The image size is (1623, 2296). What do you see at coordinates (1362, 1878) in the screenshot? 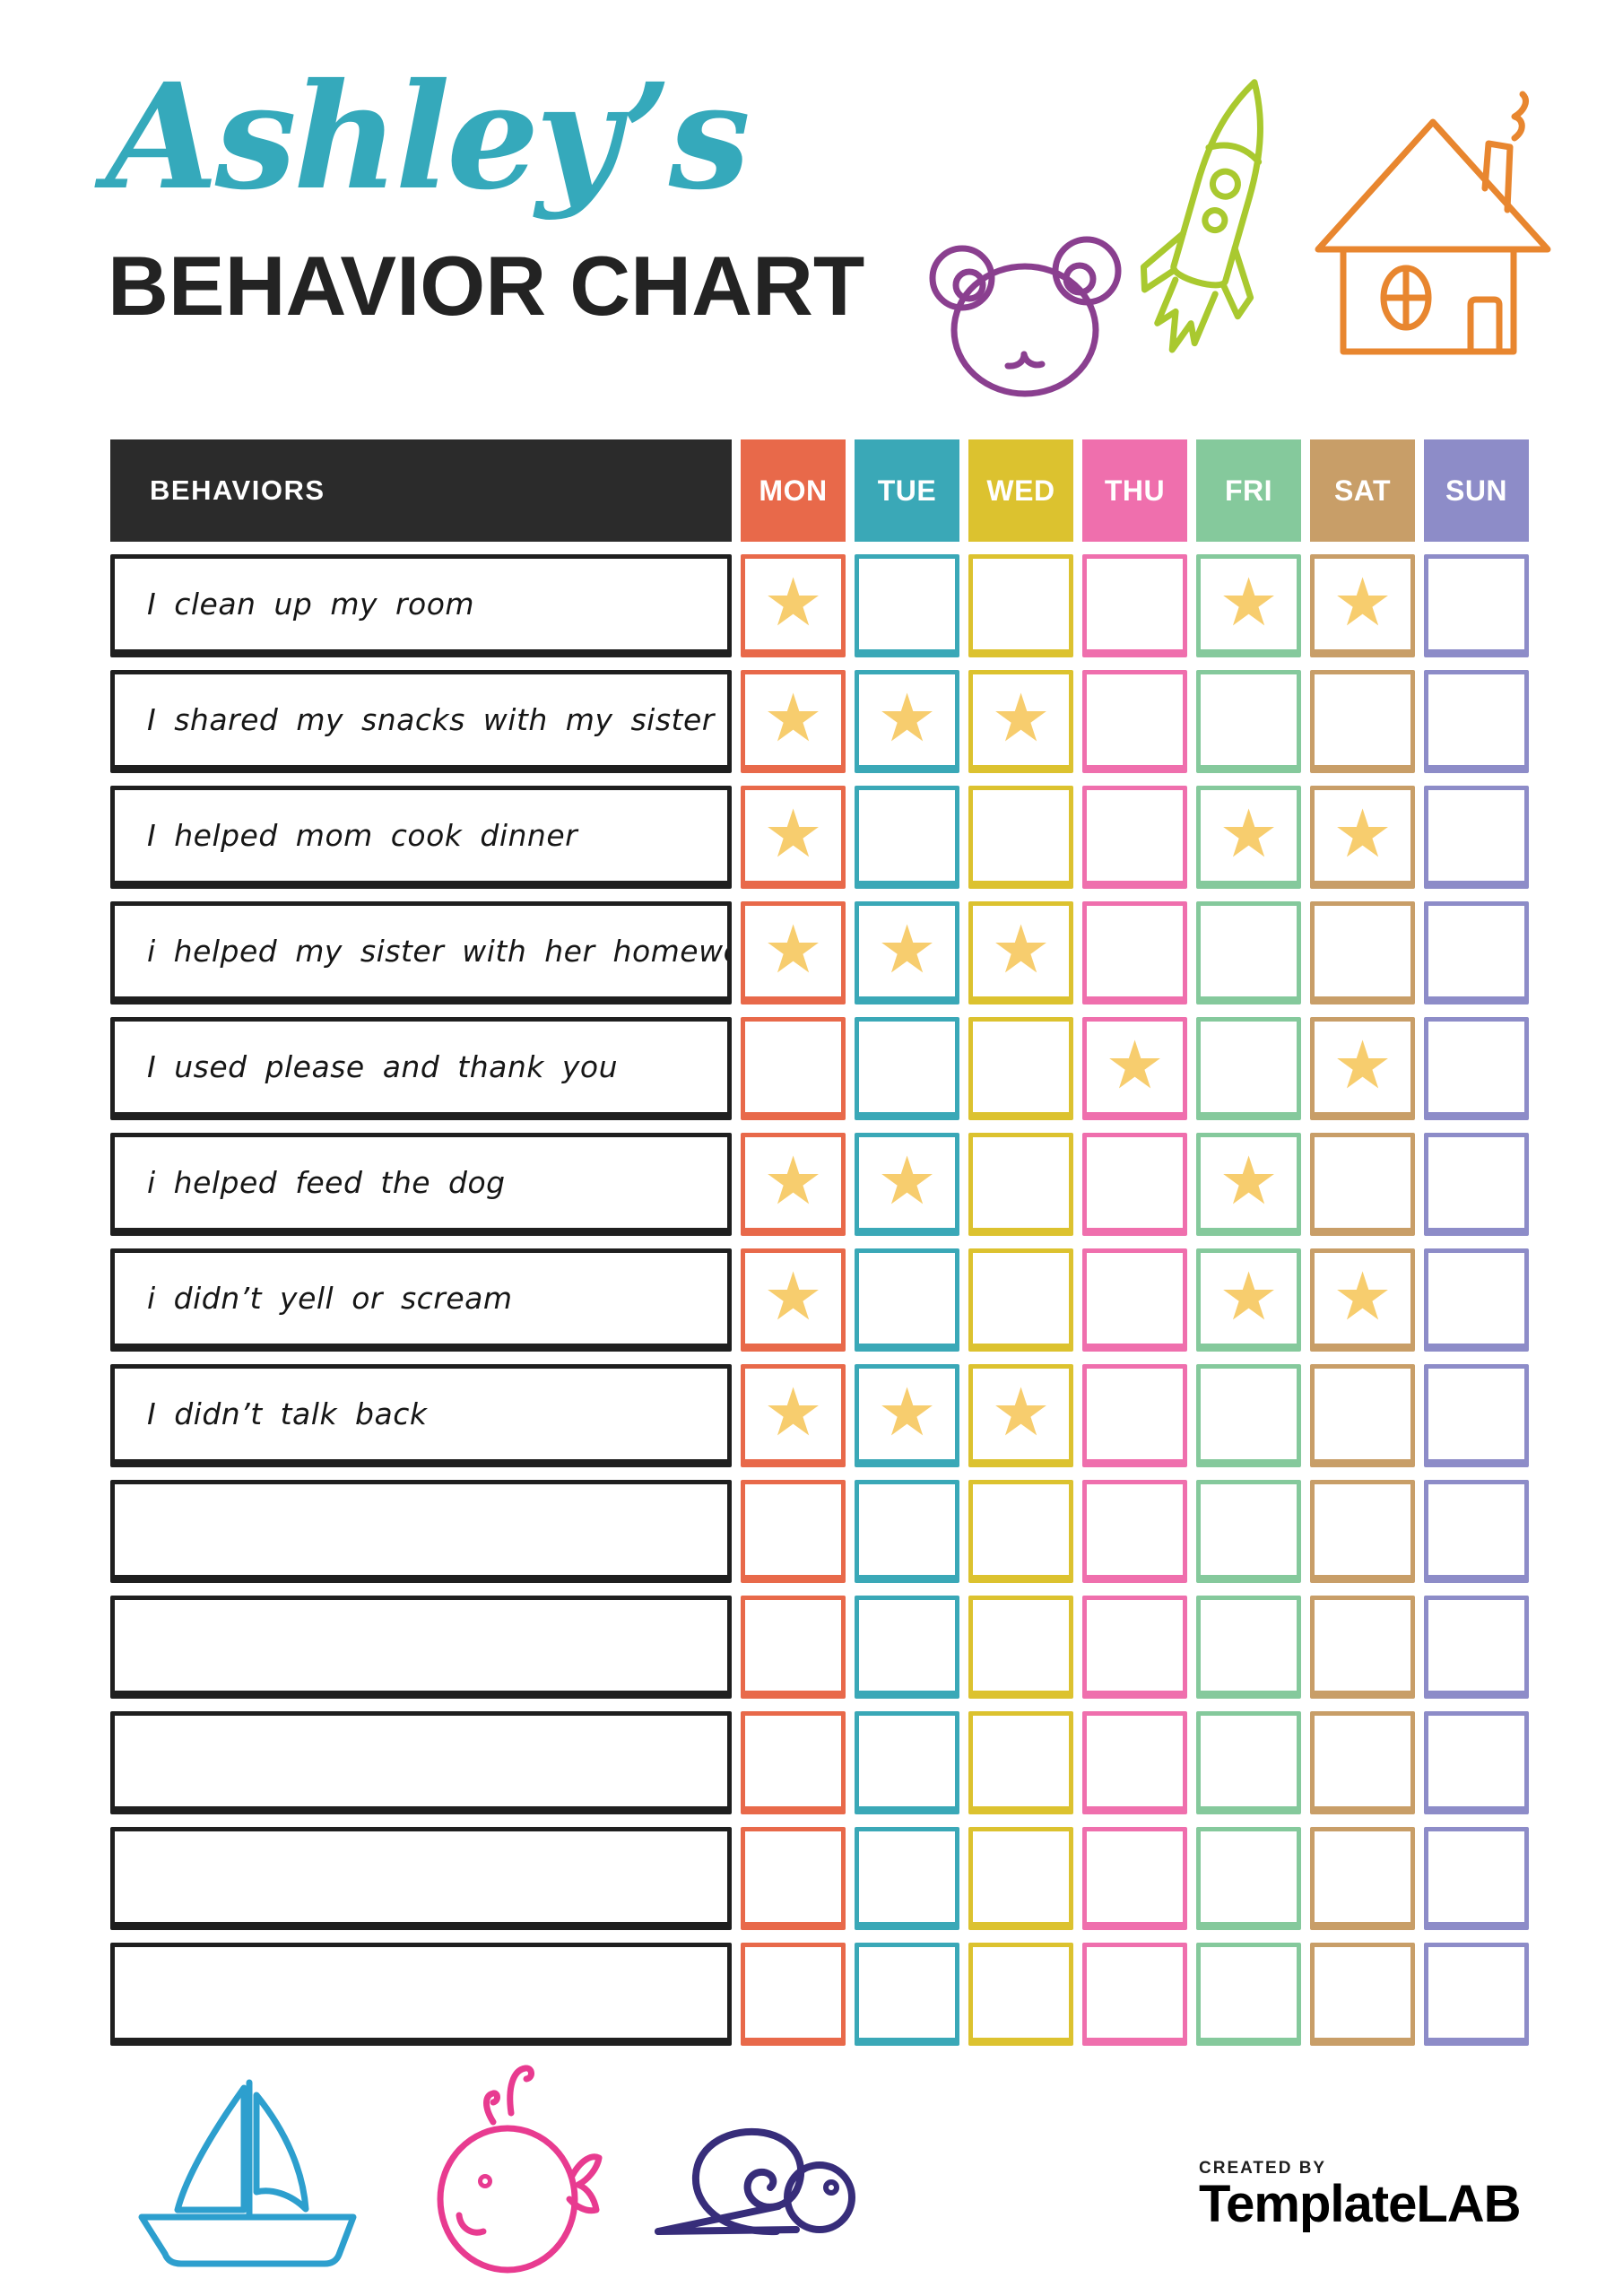
I see `star-cell-sat-row12` at bounding box center [1362, 1878].